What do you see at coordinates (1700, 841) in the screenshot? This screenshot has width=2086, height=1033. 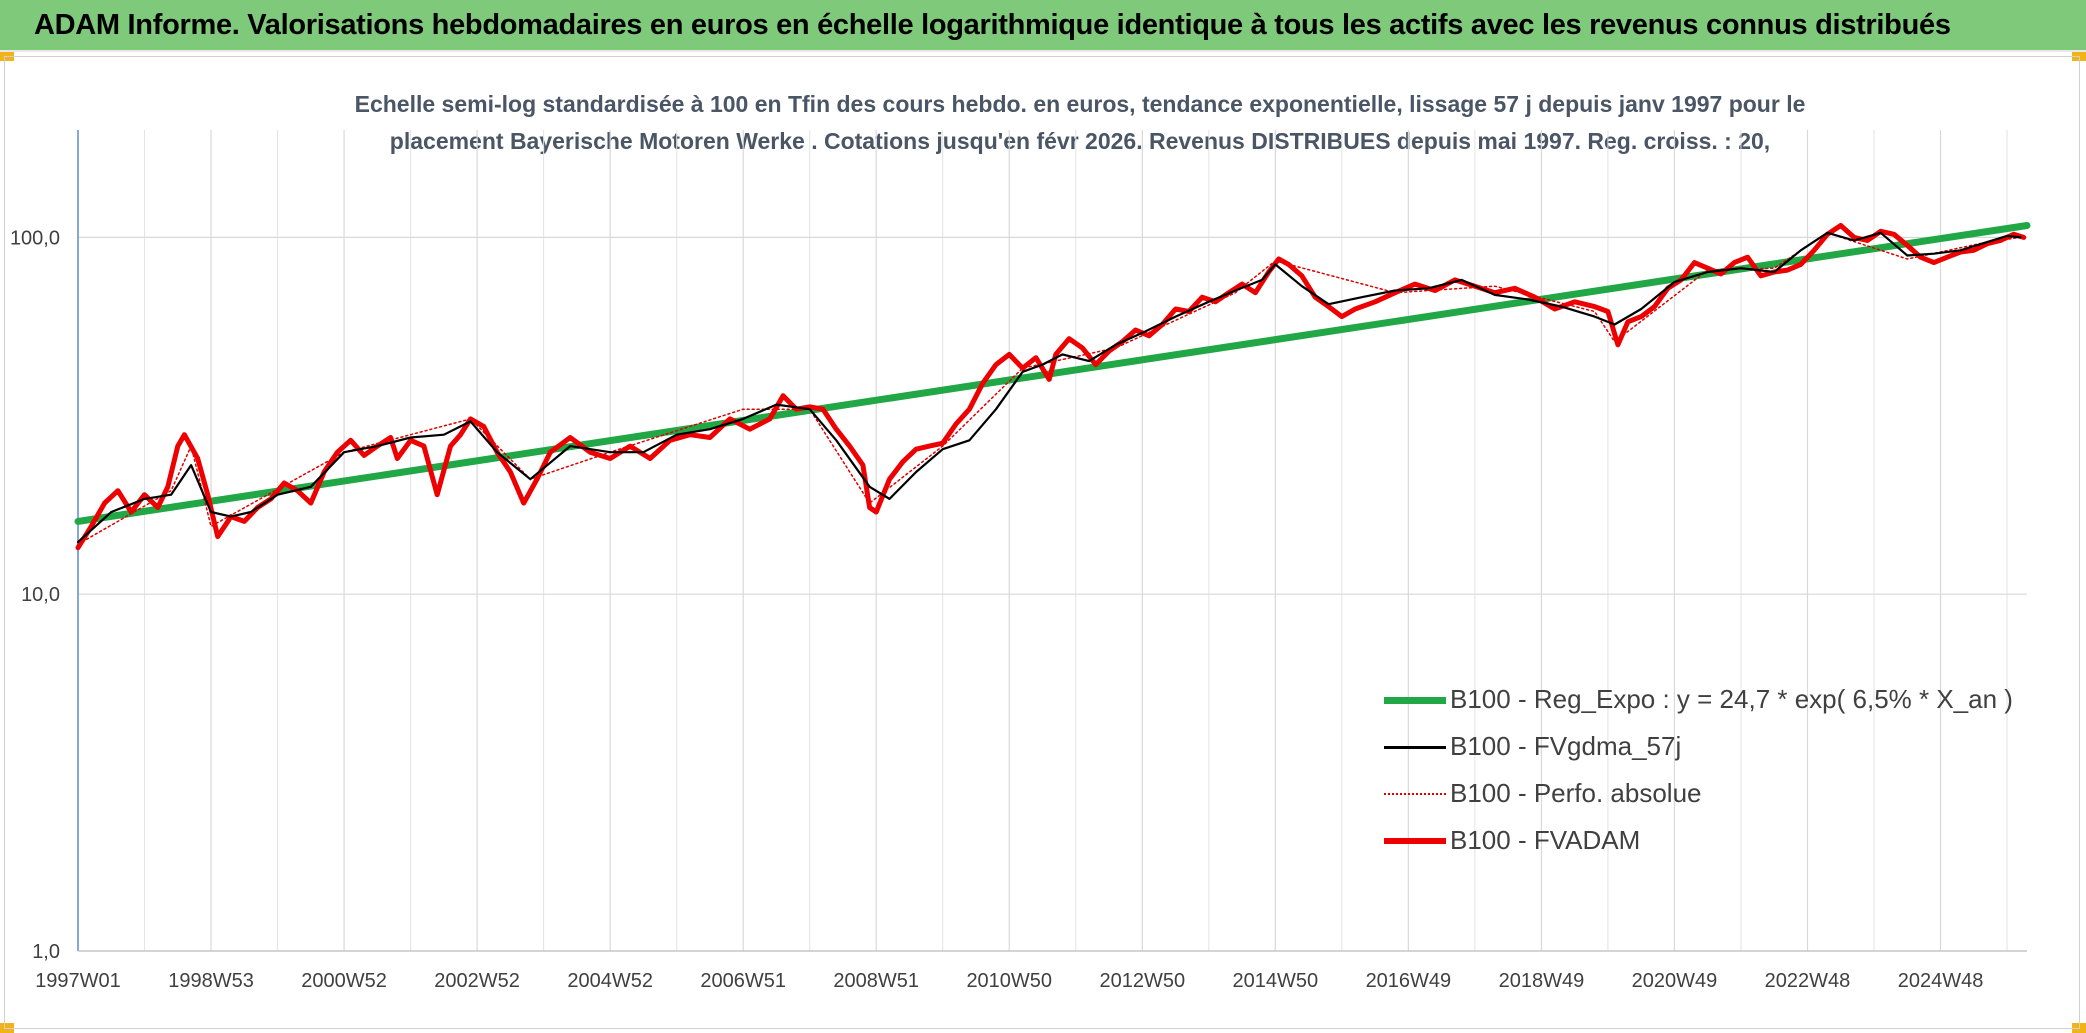 I see `legend-item-fvadam: B100 - FVADAM` at bounding box center [1700, 841].